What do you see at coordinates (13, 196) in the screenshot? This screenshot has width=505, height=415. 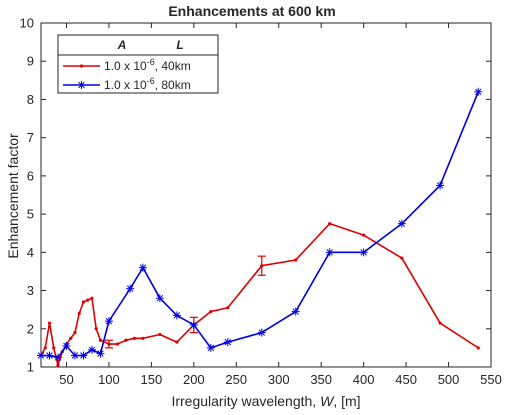 I see `y-axis-label: Enhancement factor` at bounding box center [13, 196].